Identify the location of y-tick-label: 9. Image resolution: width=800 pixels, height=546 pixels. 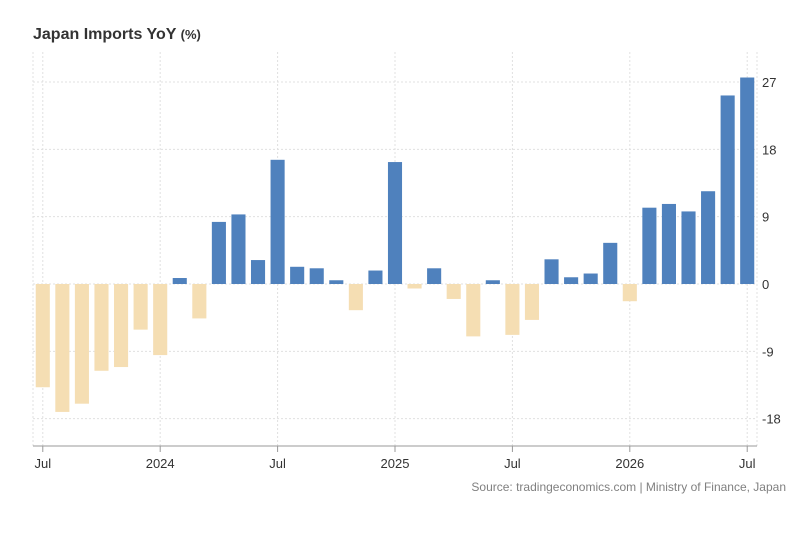
(765, 217).